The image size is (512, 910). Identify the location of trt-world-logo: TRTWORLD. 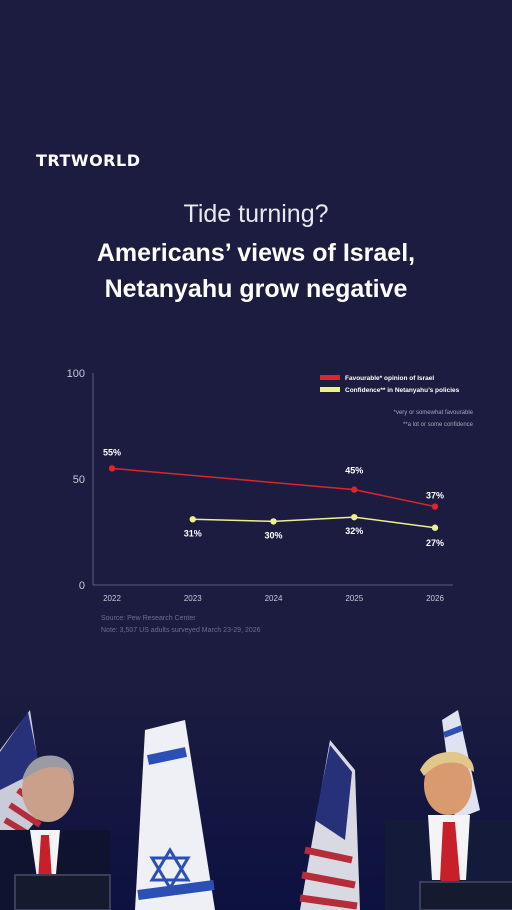
(88, 160).